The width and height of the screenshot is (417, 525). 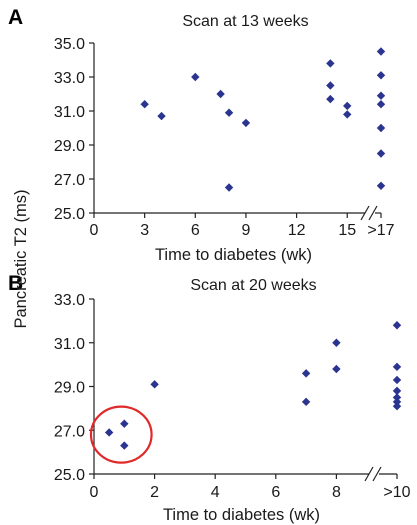 I want to click on panel-b-y-tick-label: 25.0, so click(x=69, y=475).